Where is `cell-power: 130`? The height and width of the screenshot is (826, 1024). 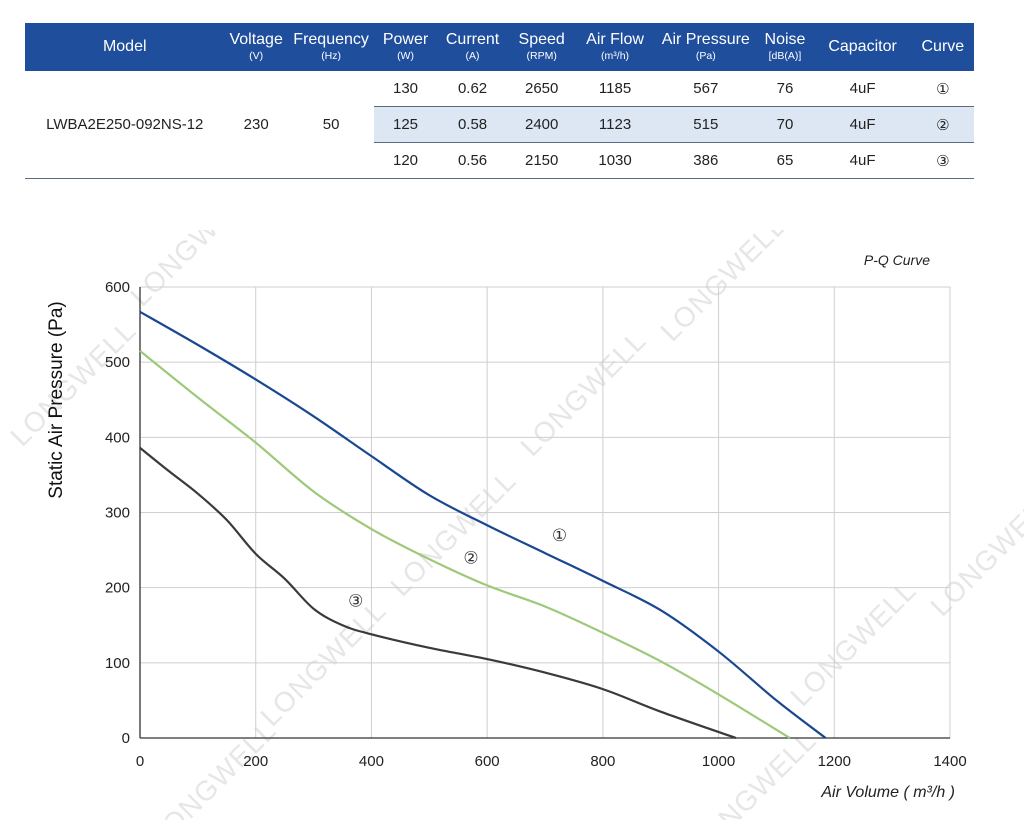
cell-power: 130 is located at coordinates (405, 89).